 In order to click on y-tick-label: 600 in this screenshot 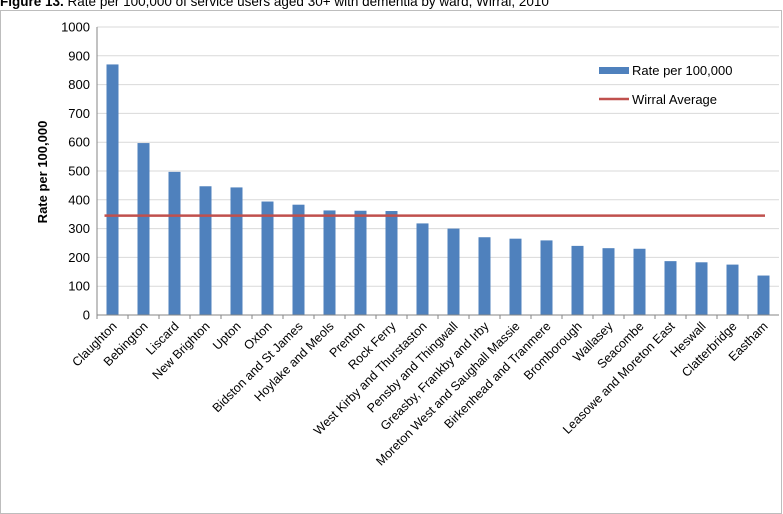, I will do `click(79, 142)`.